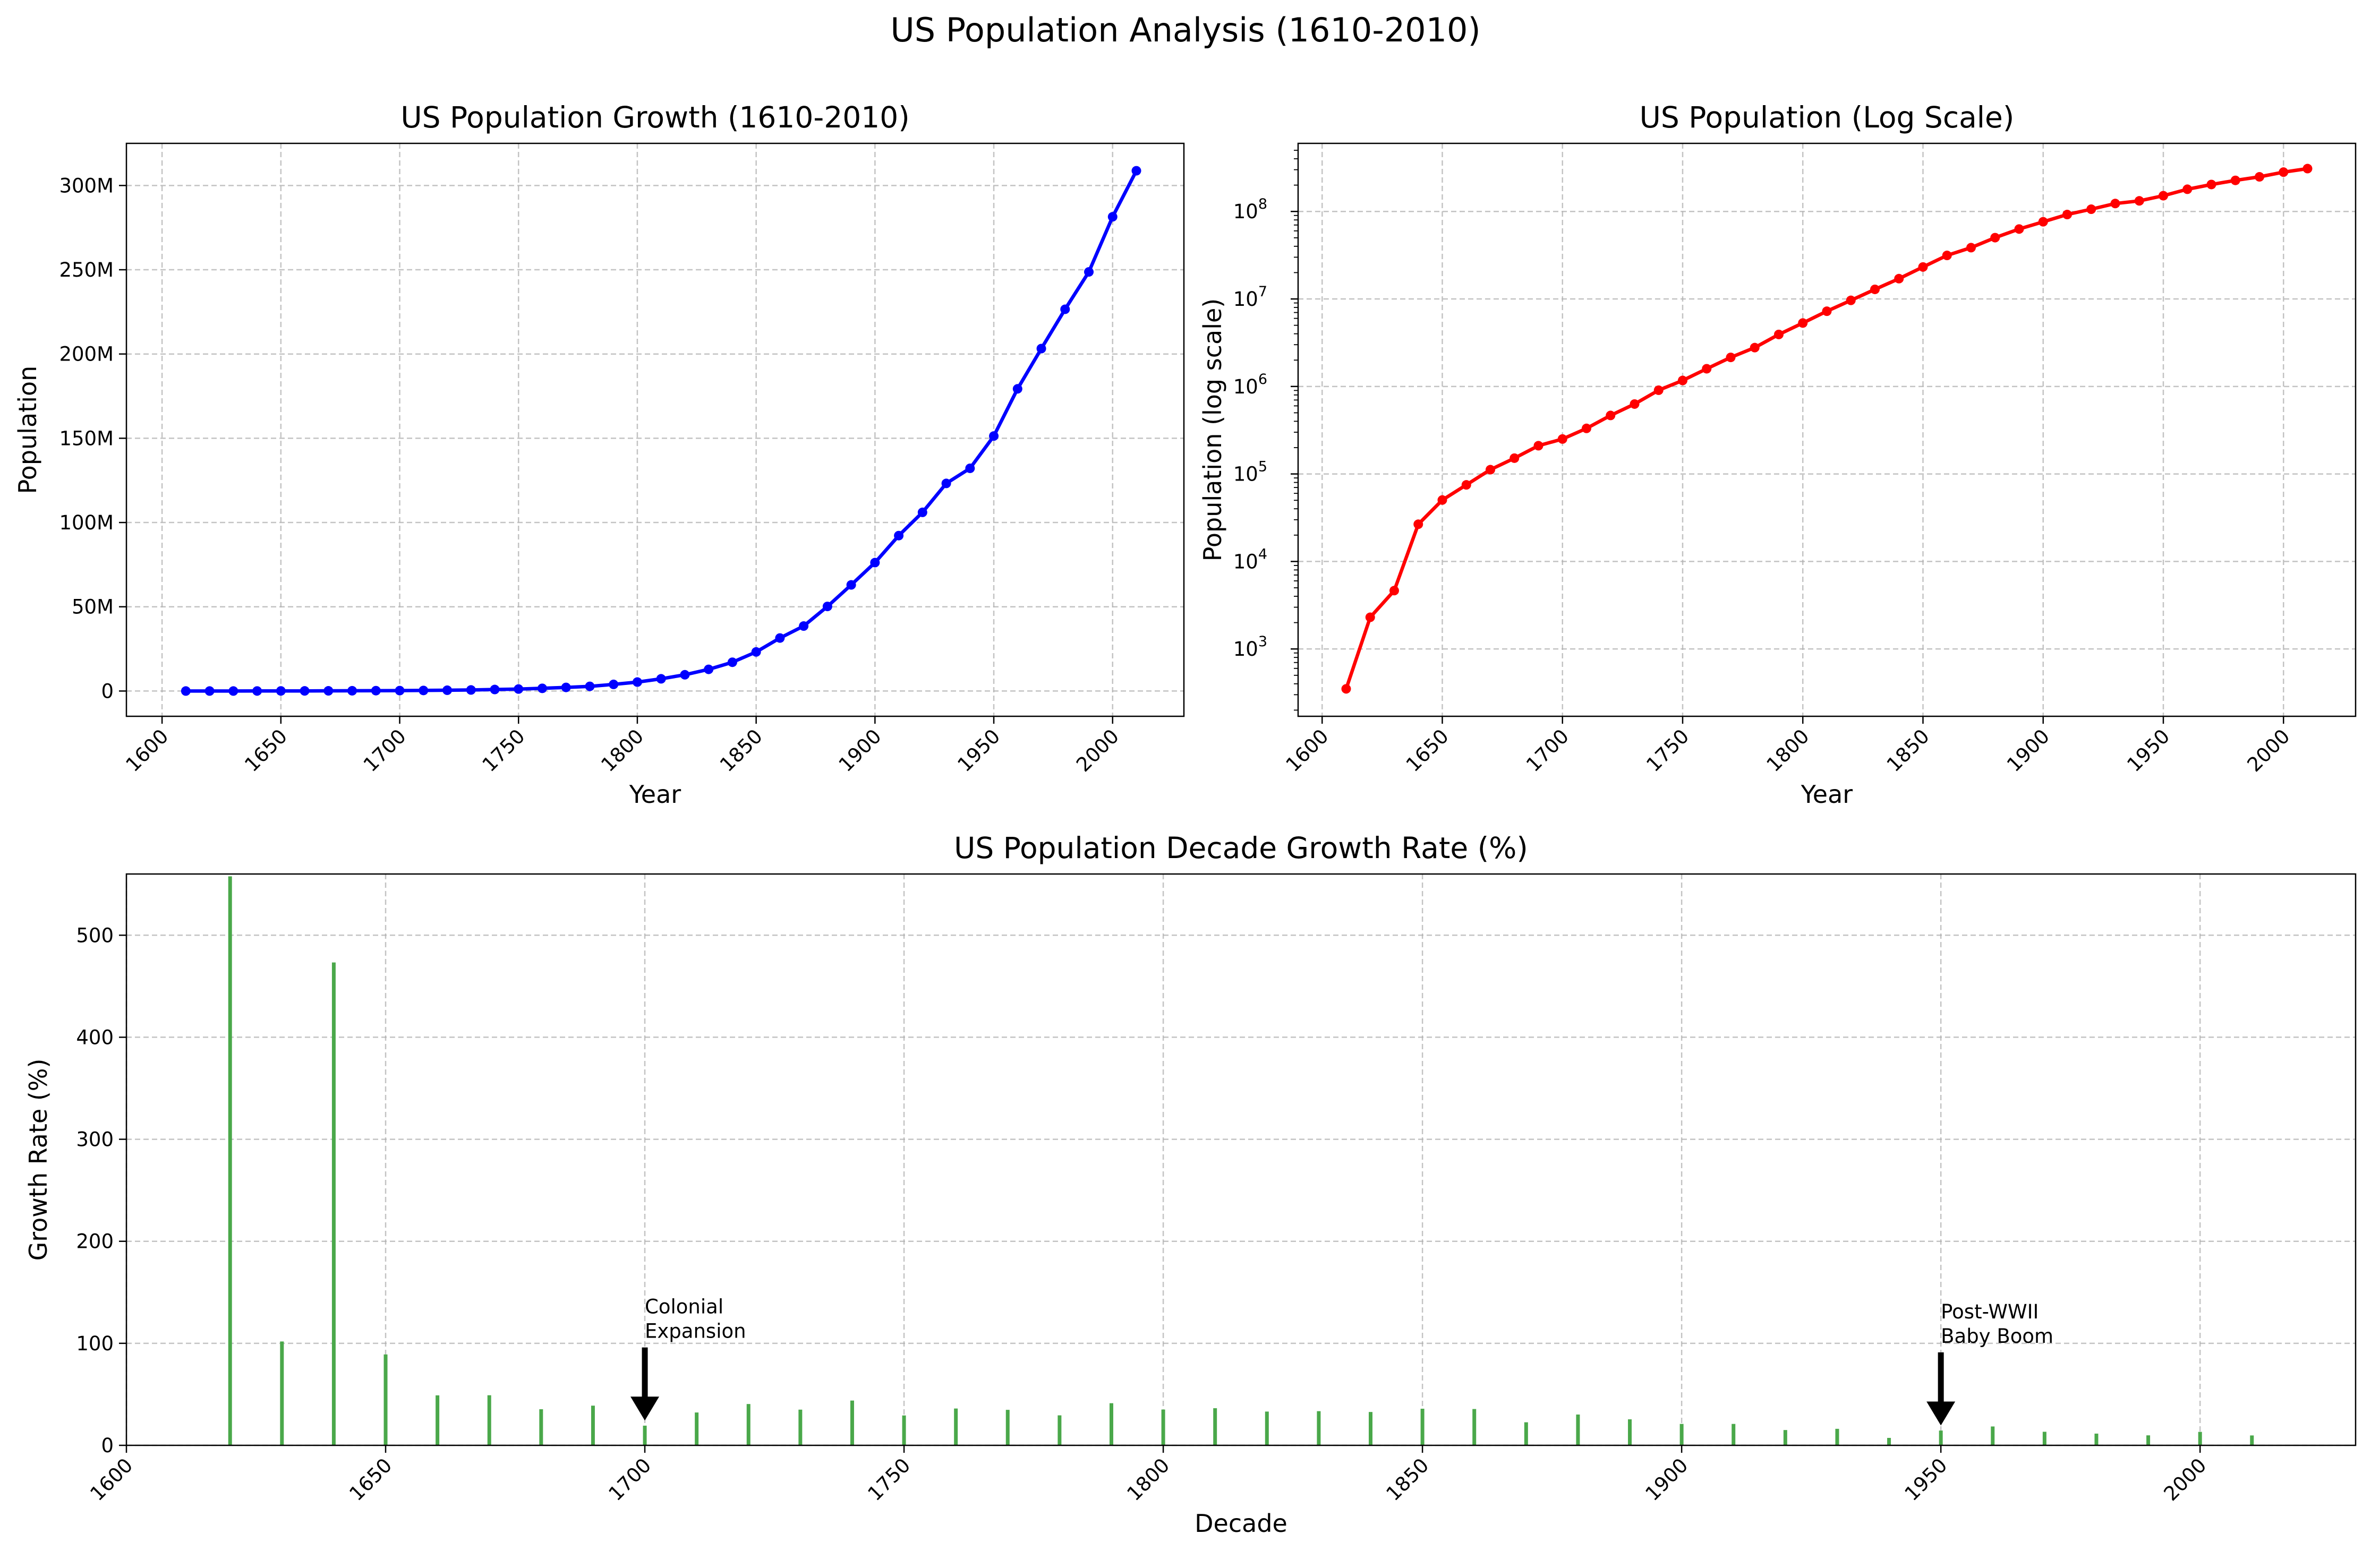  Describe the element at coordinates (27, 430) in the screenshot. I see `y-axis-label: Population` at that location.